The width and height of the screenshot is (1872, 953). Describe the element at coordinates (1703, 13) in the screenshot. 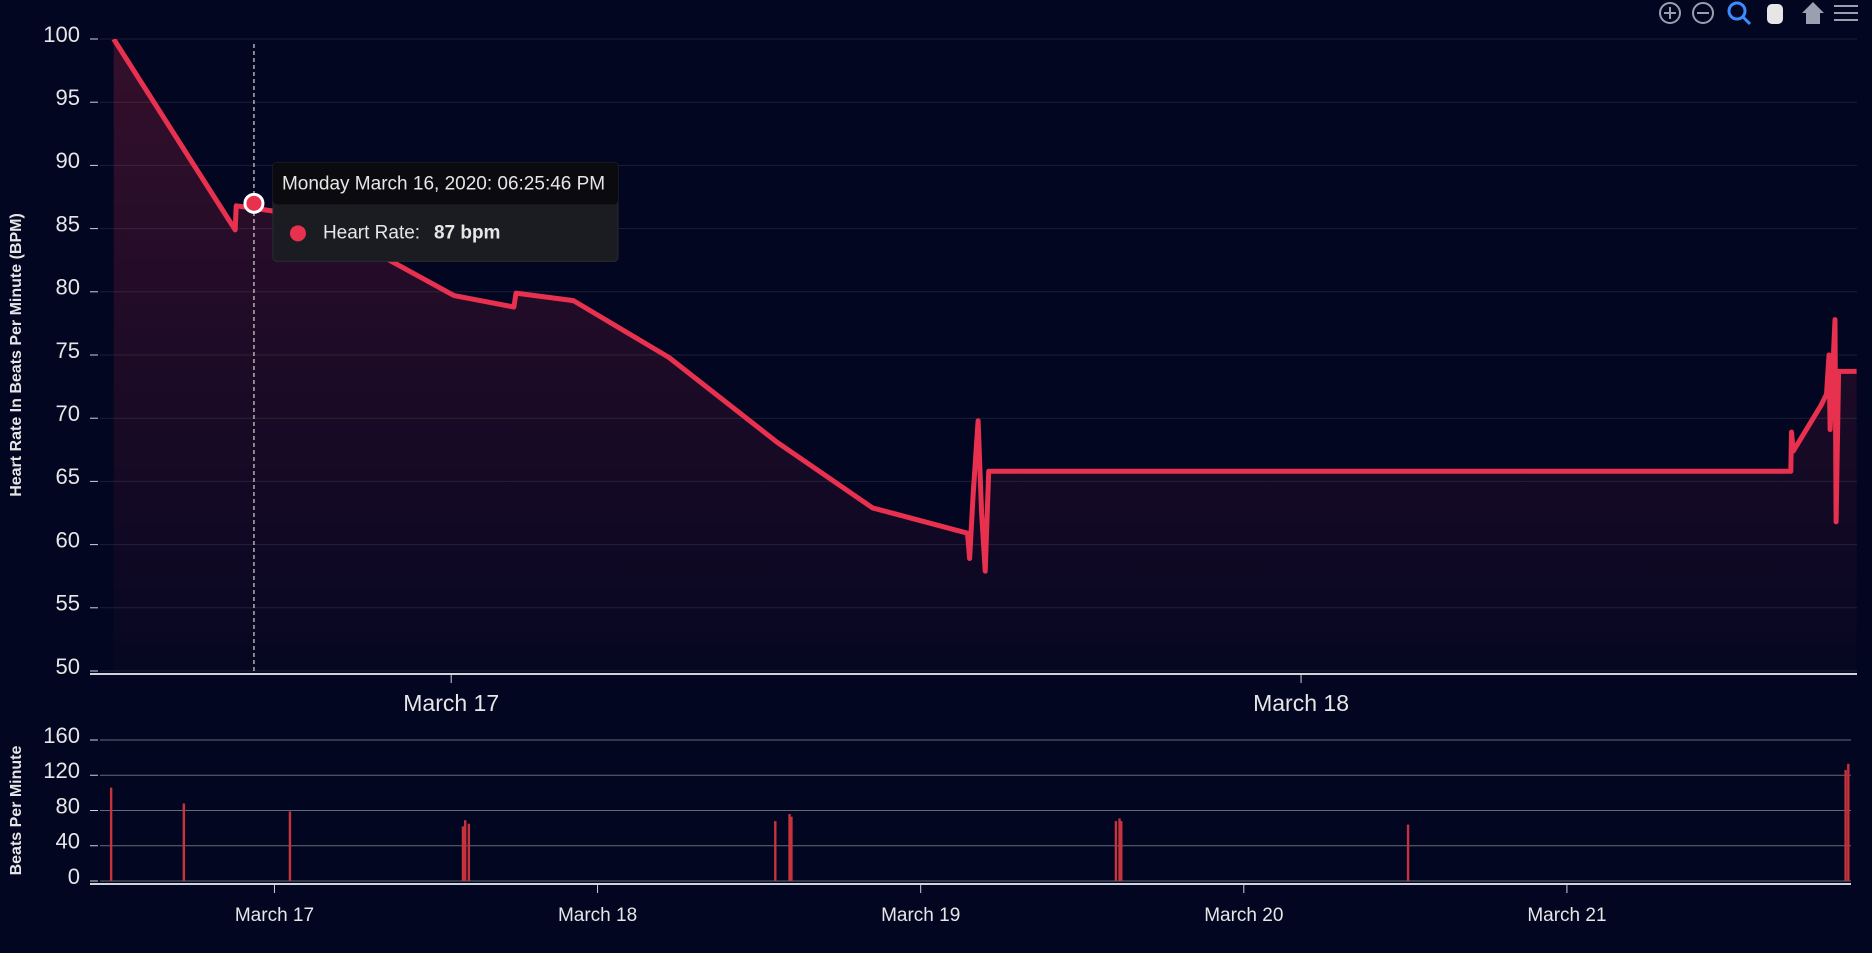

I see `zoom-out-button` at that location.